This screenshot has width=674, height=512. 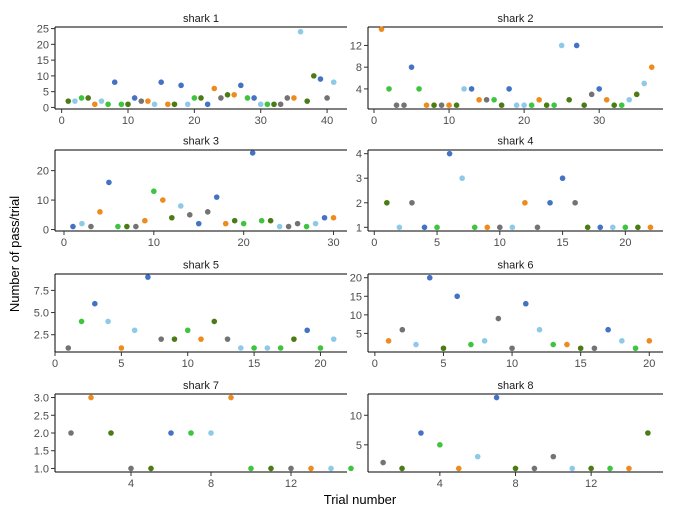 I want to click on panel-5: shark 5 0 5 10 15 20 2.5 5.0 7.5, so click(x=190, y=312).